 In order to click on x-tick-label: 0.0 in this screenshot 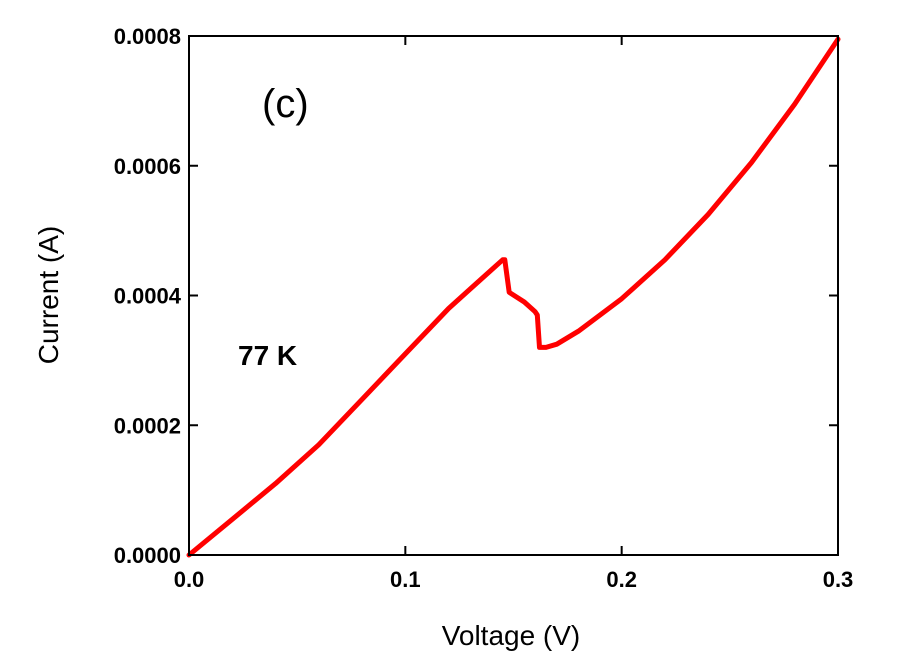, I will do `click(189, 579)`.